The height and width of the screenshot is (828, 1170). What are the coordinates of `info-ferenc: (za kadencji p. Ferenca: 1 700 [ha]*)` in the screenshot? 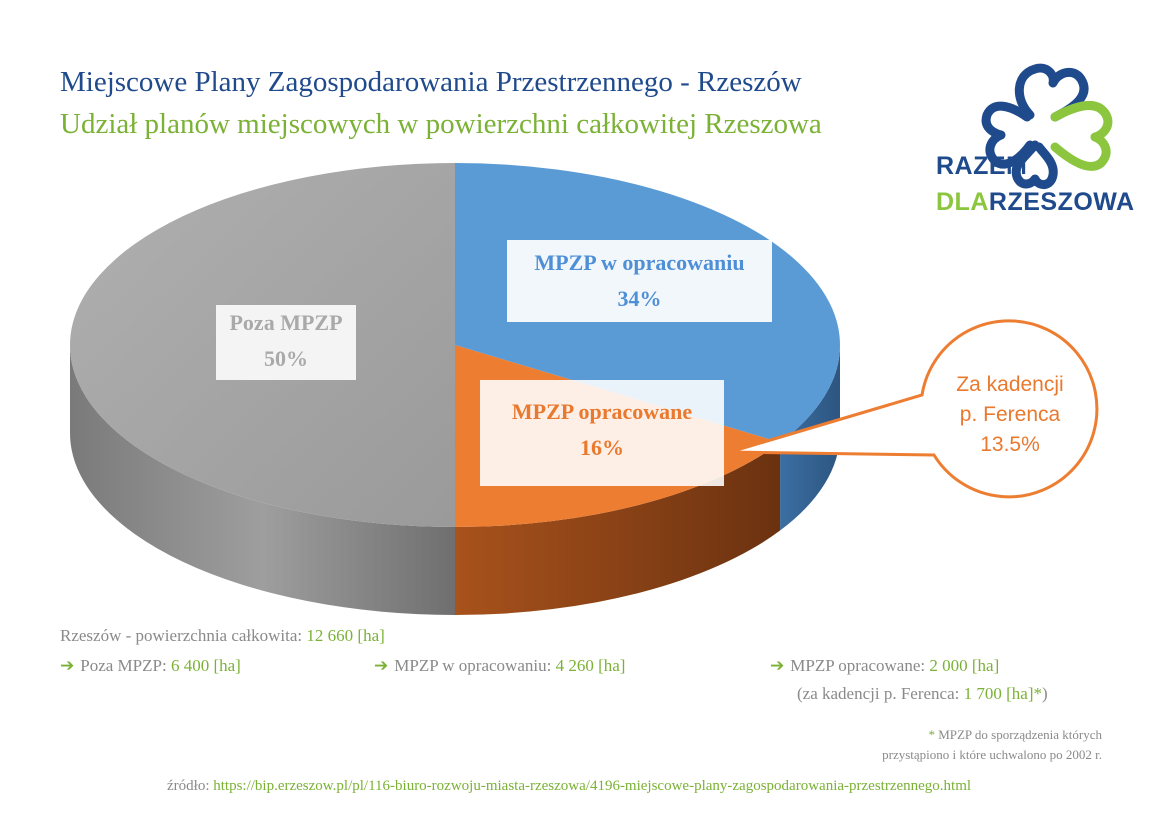 It's located at (922, 693).